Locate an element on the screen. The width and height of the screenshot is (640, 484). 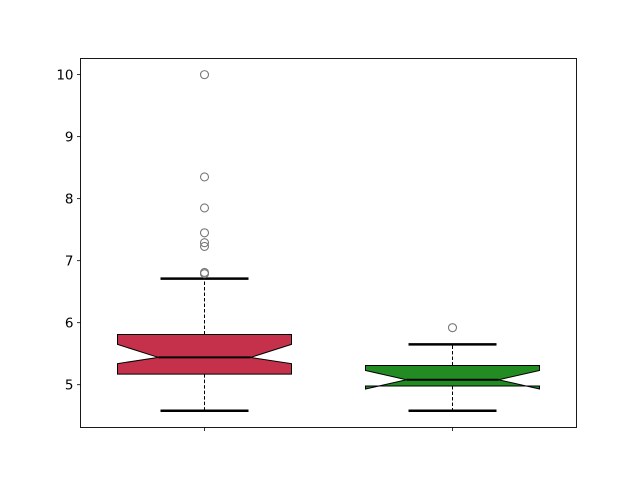
y-tick-label: 10 is located at coordinates (64, 76).